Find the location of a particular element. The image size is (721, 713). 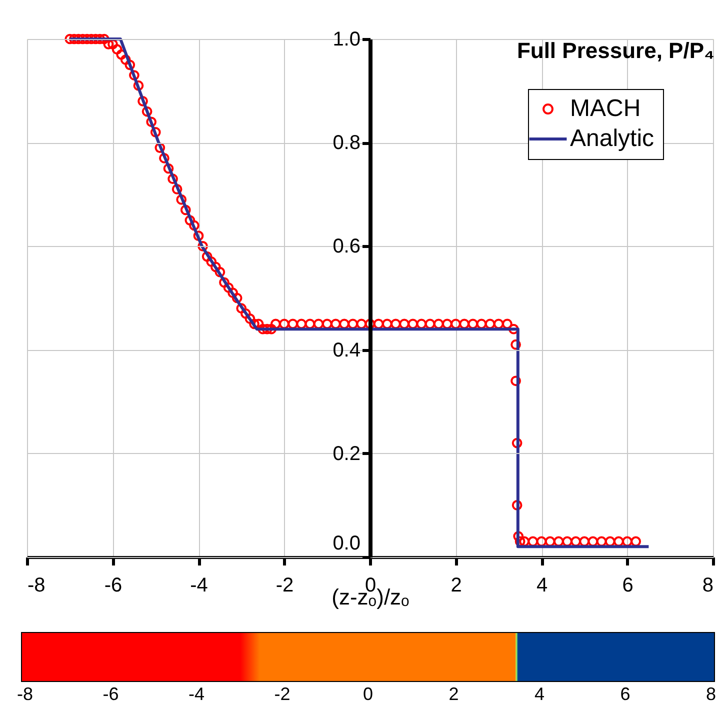

x2-tick-label: 6 is located at coordinates (628, 585).